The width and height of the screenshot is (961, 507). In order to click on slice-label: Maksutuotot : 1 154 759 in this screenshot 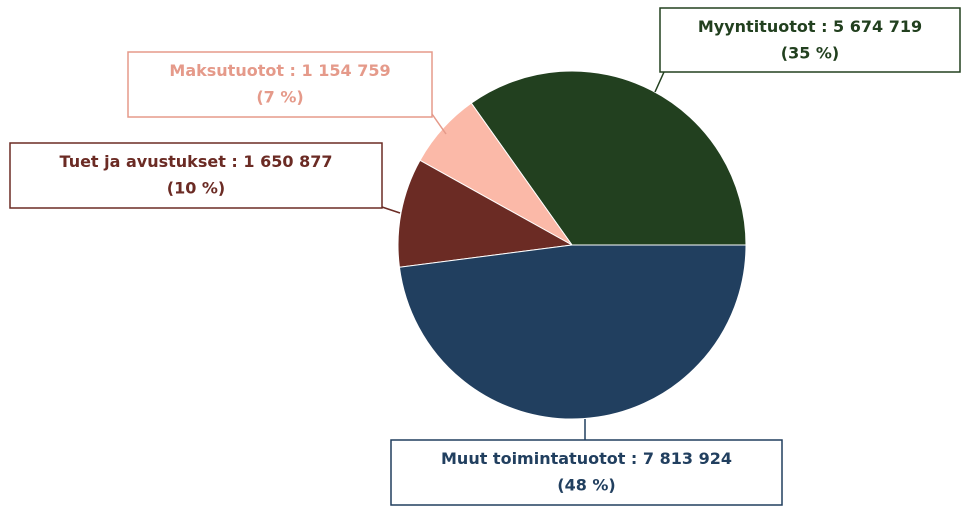, I will do `click(279, 70)`.